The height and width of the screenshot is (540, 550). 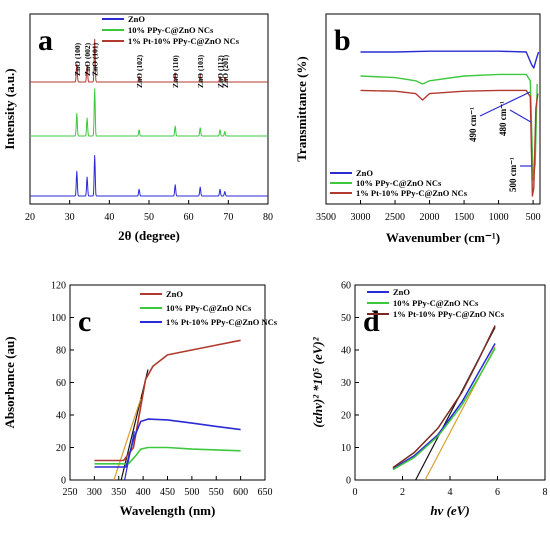 What do you see at coordinates (533, 217) in the screenshot?
I see `panel-b-xtick-label: 500` at bounding box center [533, 217].